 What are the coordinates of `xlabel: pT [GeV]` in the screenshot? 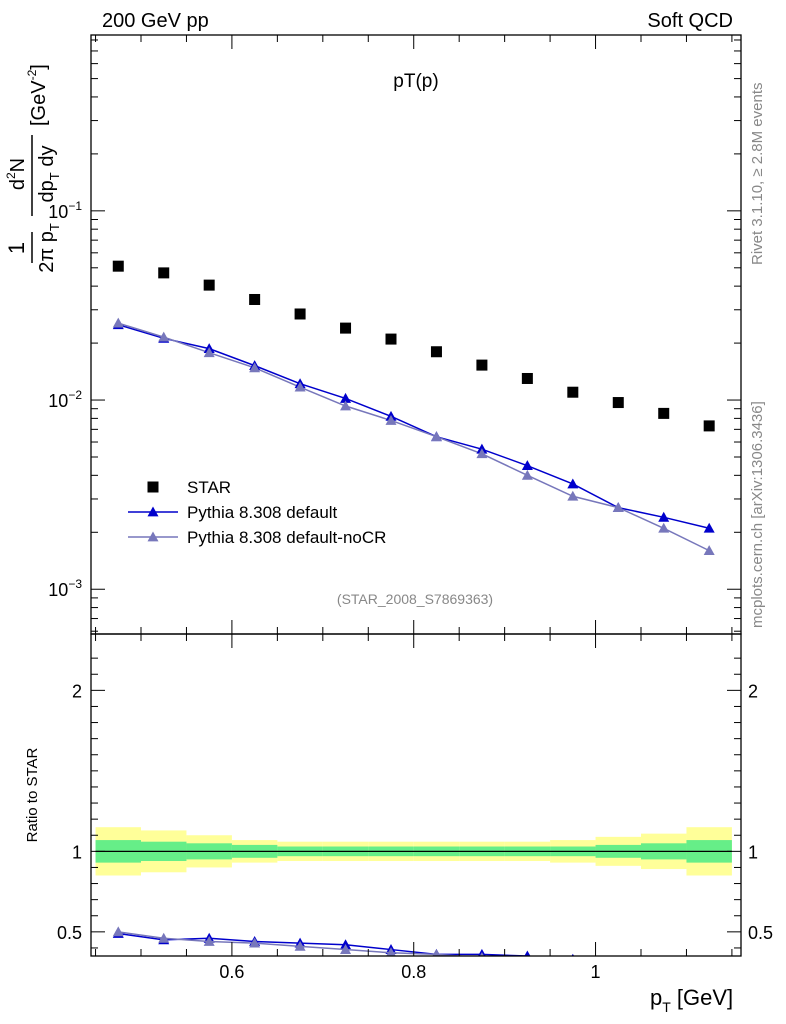 It's located at (691, 1000).